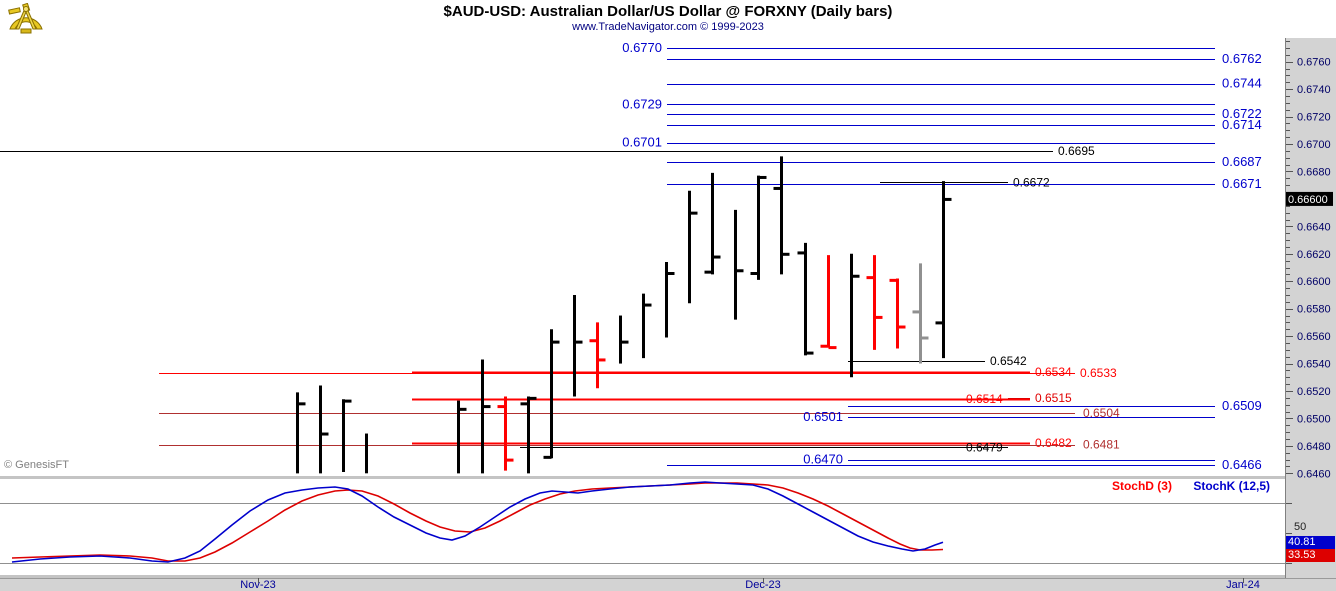  What do you see at coordinates (984, 399) in the screenshot?
I see `level-label: 0.6514` at bounding box center [984, 399].